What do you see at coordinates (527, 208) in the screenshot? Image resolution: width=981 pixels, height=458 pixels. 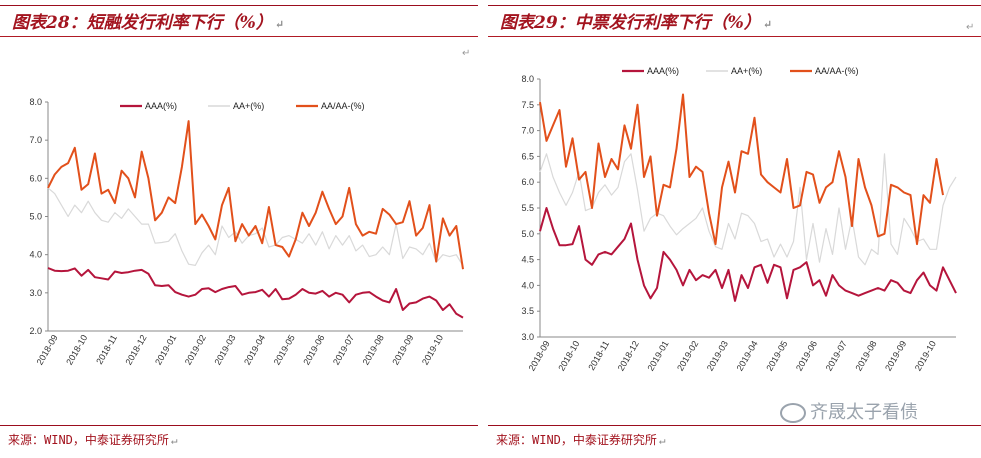 I see `y-tick-label: 5.5` at bounding box center [527, 208].